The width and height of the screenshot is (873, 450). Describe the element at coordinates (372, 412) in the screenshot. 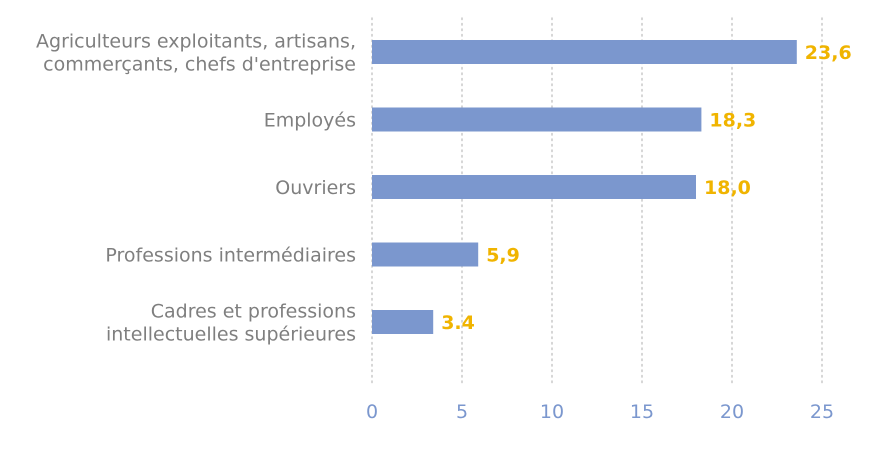

I see `x-tick-label: 0` at that location.